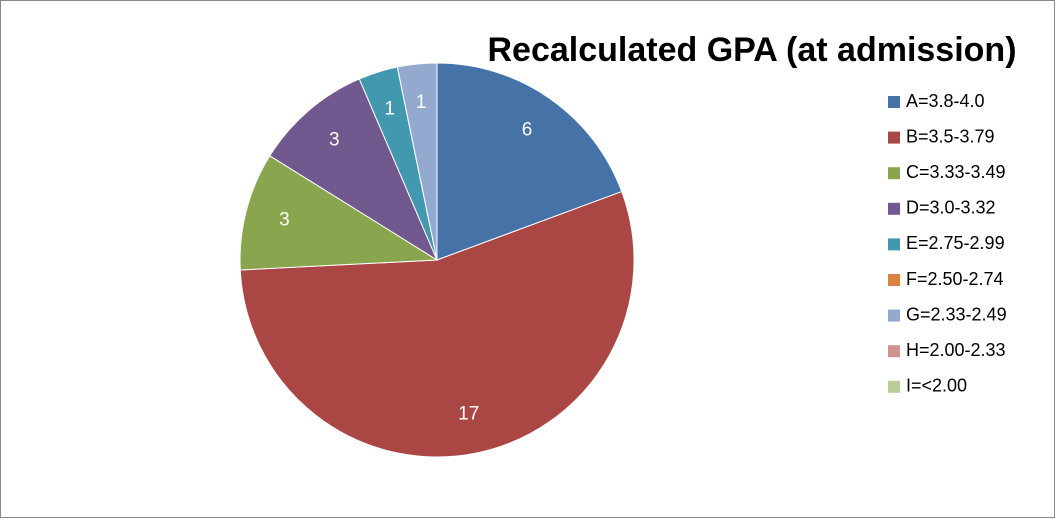  Describe the element at coordinates (945, 101) in the screenshot. I see `legend-label: A=3.8-4.0` at that location.